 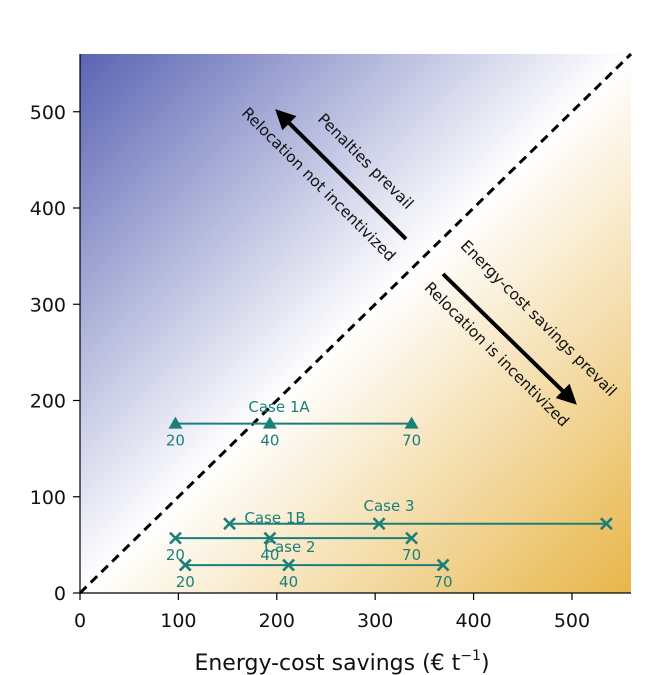 What do you see at coordinates (375, 621) in the screenshot?
I see `x-tick-label-300: 300` at bounding box center [375, 621].